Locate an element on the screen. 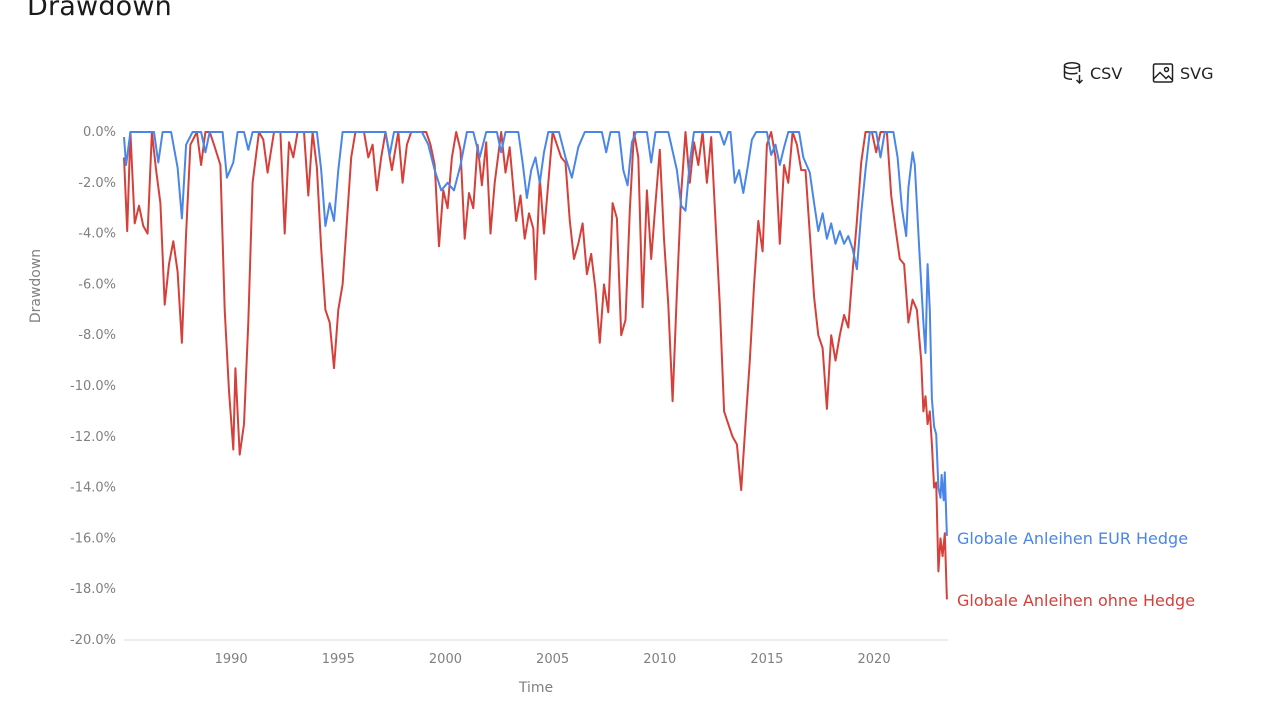  svg-label: SVG is located at coordinates (1197, 73).